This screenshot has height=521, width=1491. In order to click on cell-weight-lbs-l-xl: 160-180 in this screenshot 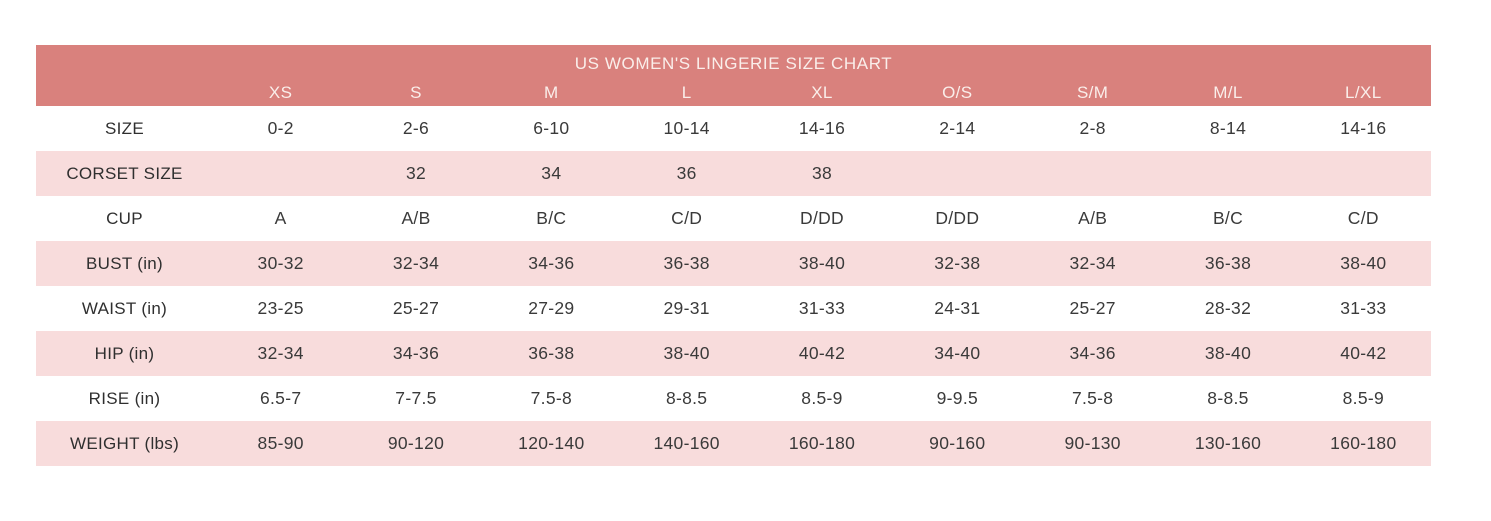, I will do `click(1363, 443)`.